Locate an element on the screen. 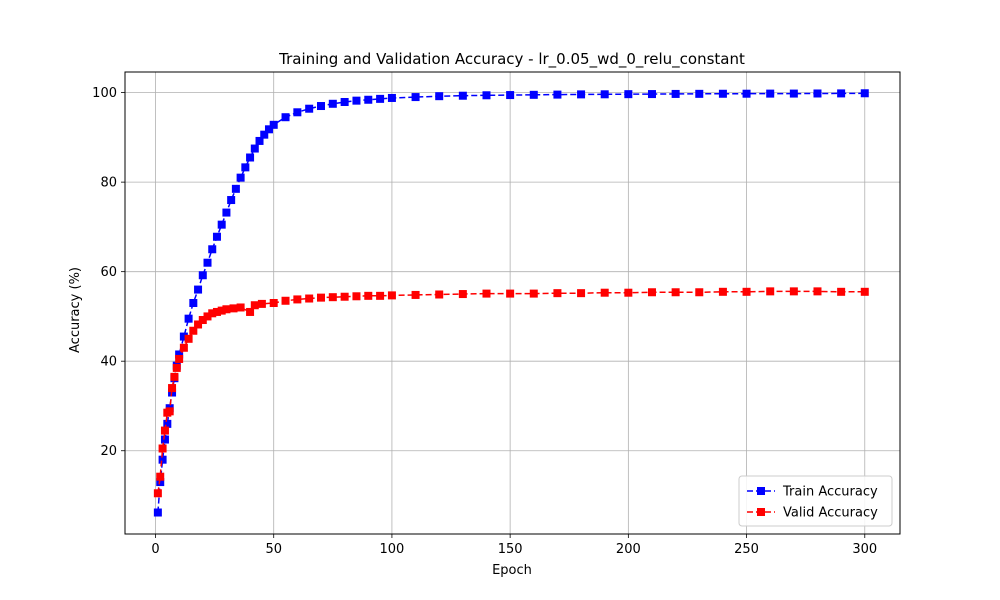 The image size is (1000, 600). legend-train-accuracy-marker is located at coordinates (761, 491).